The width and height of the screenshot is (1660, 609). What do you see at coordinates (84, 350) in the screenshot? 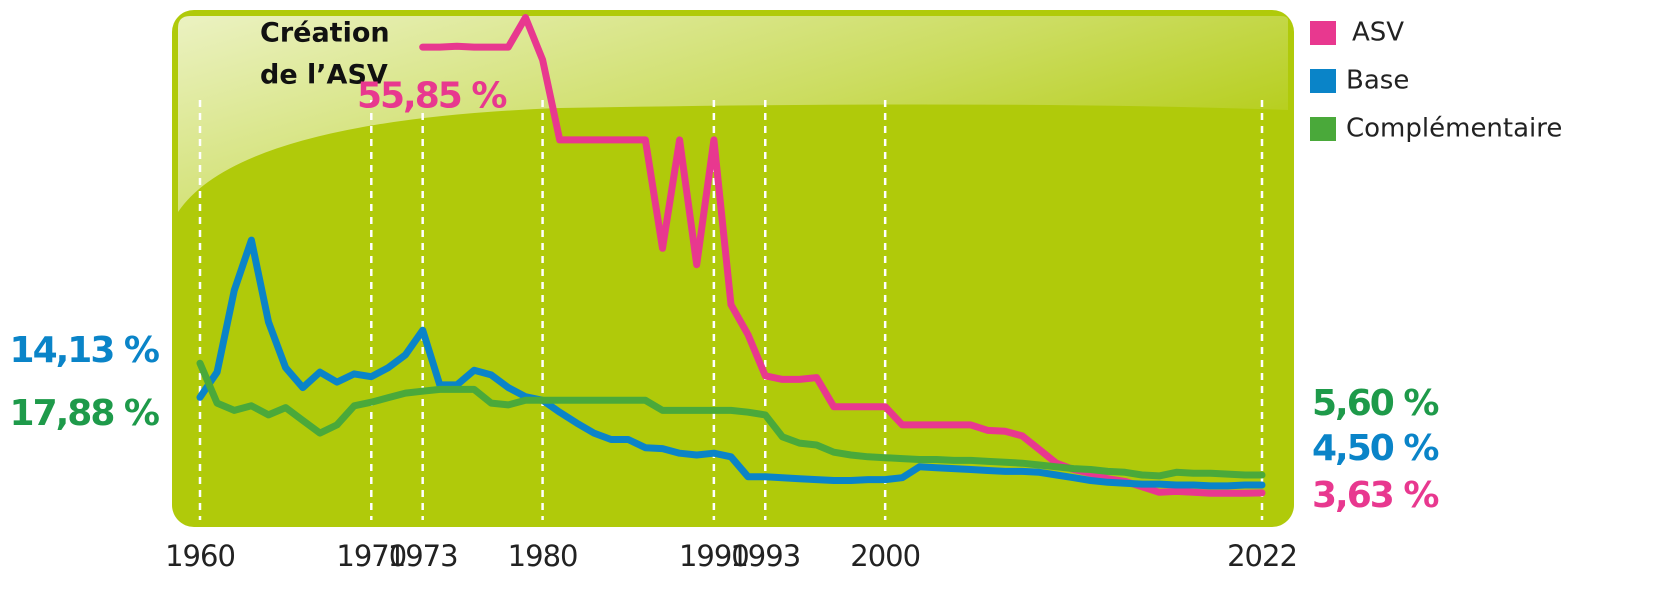
I see `value-label: 14,13 %` at bounding box center [84, 350].